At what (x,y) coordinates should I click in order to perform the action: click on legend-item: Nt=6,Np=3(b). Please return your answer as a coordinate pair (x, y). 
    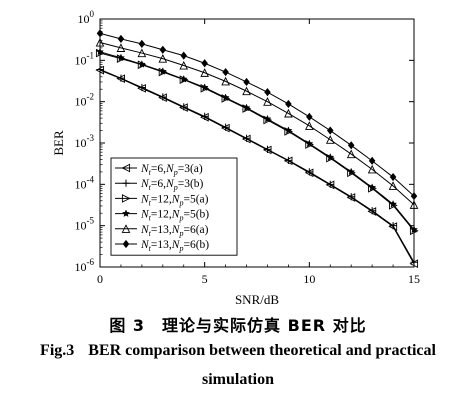
    Looking at the image, I should click on (159, 185).